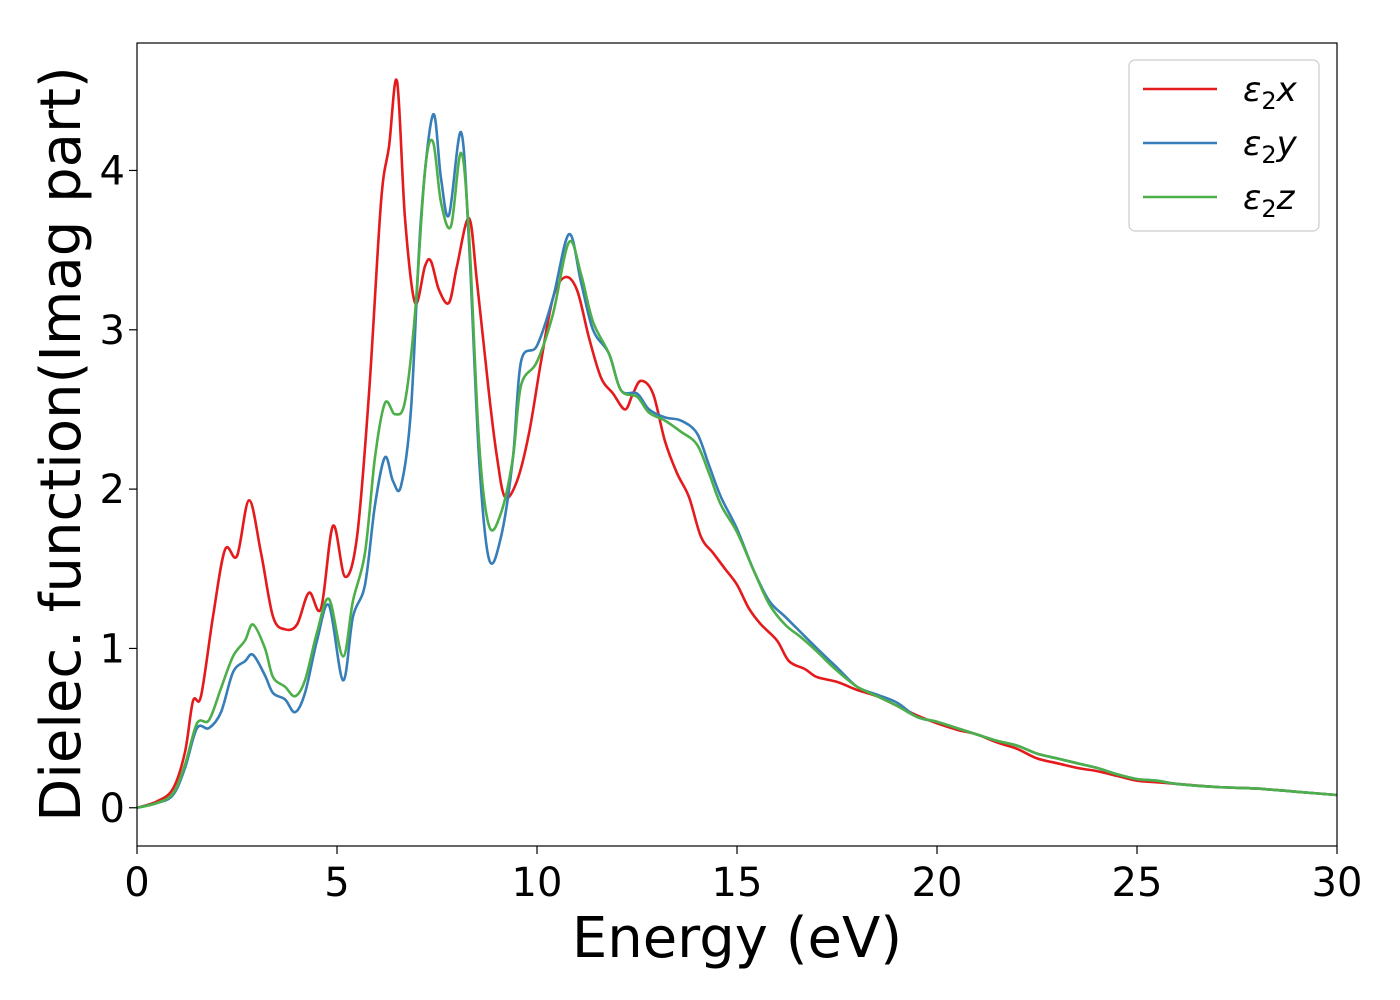 This screenshot has height=1000, width=1400. Describe the element at coordinates (737, 883) in the screenshot. I see `x-tick-label: 15` at that location.